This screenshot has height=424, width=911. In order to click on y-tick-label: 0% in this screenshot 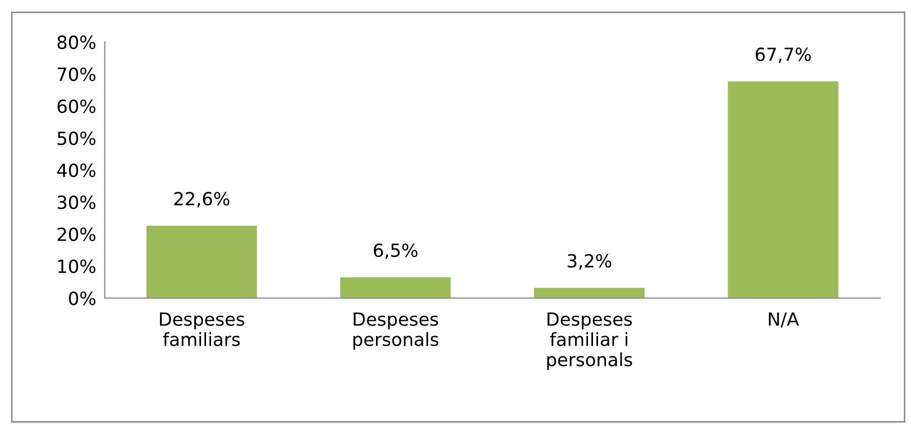, I will do `click(82, 299)`.